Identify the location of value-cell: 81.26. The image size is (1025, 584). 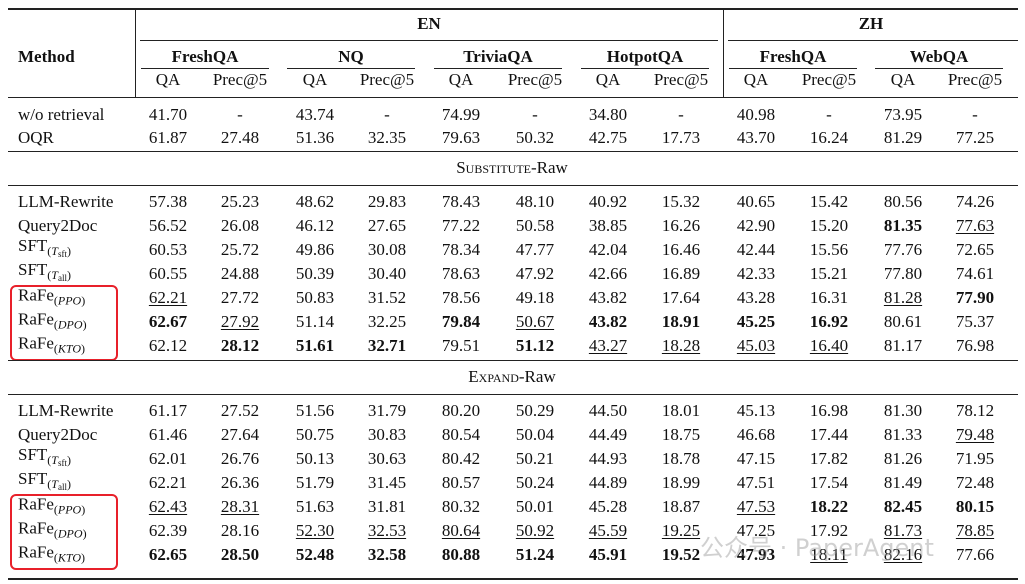
(903, 458).